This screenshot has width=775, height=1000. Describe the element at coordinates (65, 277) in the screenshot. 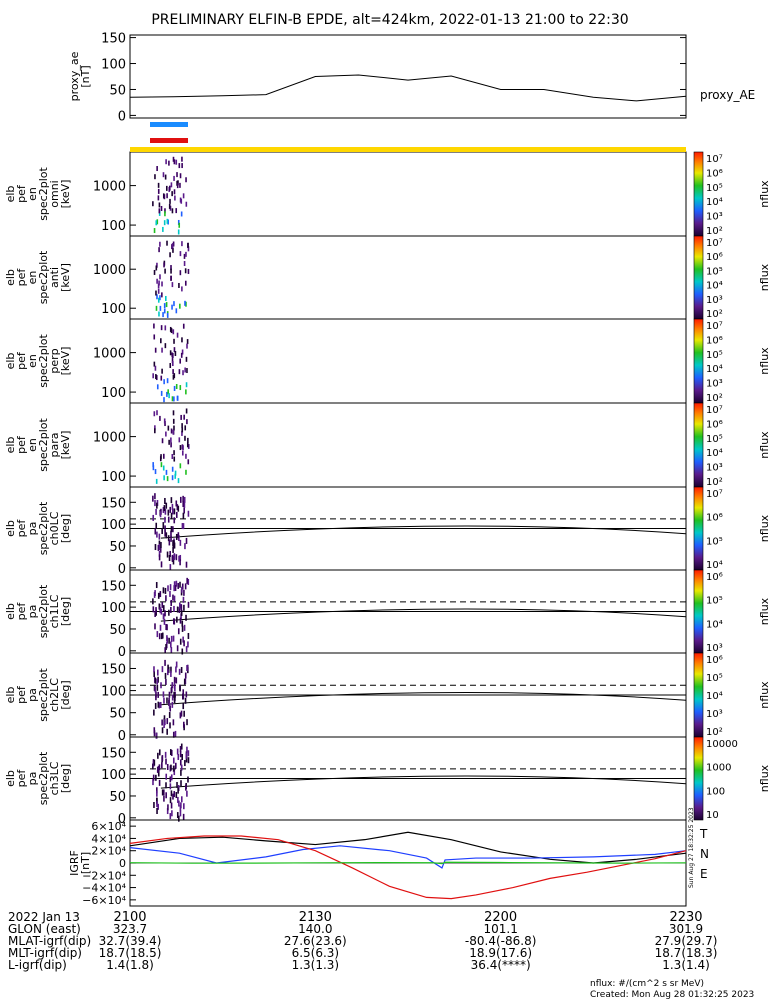

I see `axis-label: [keV]` at that location.